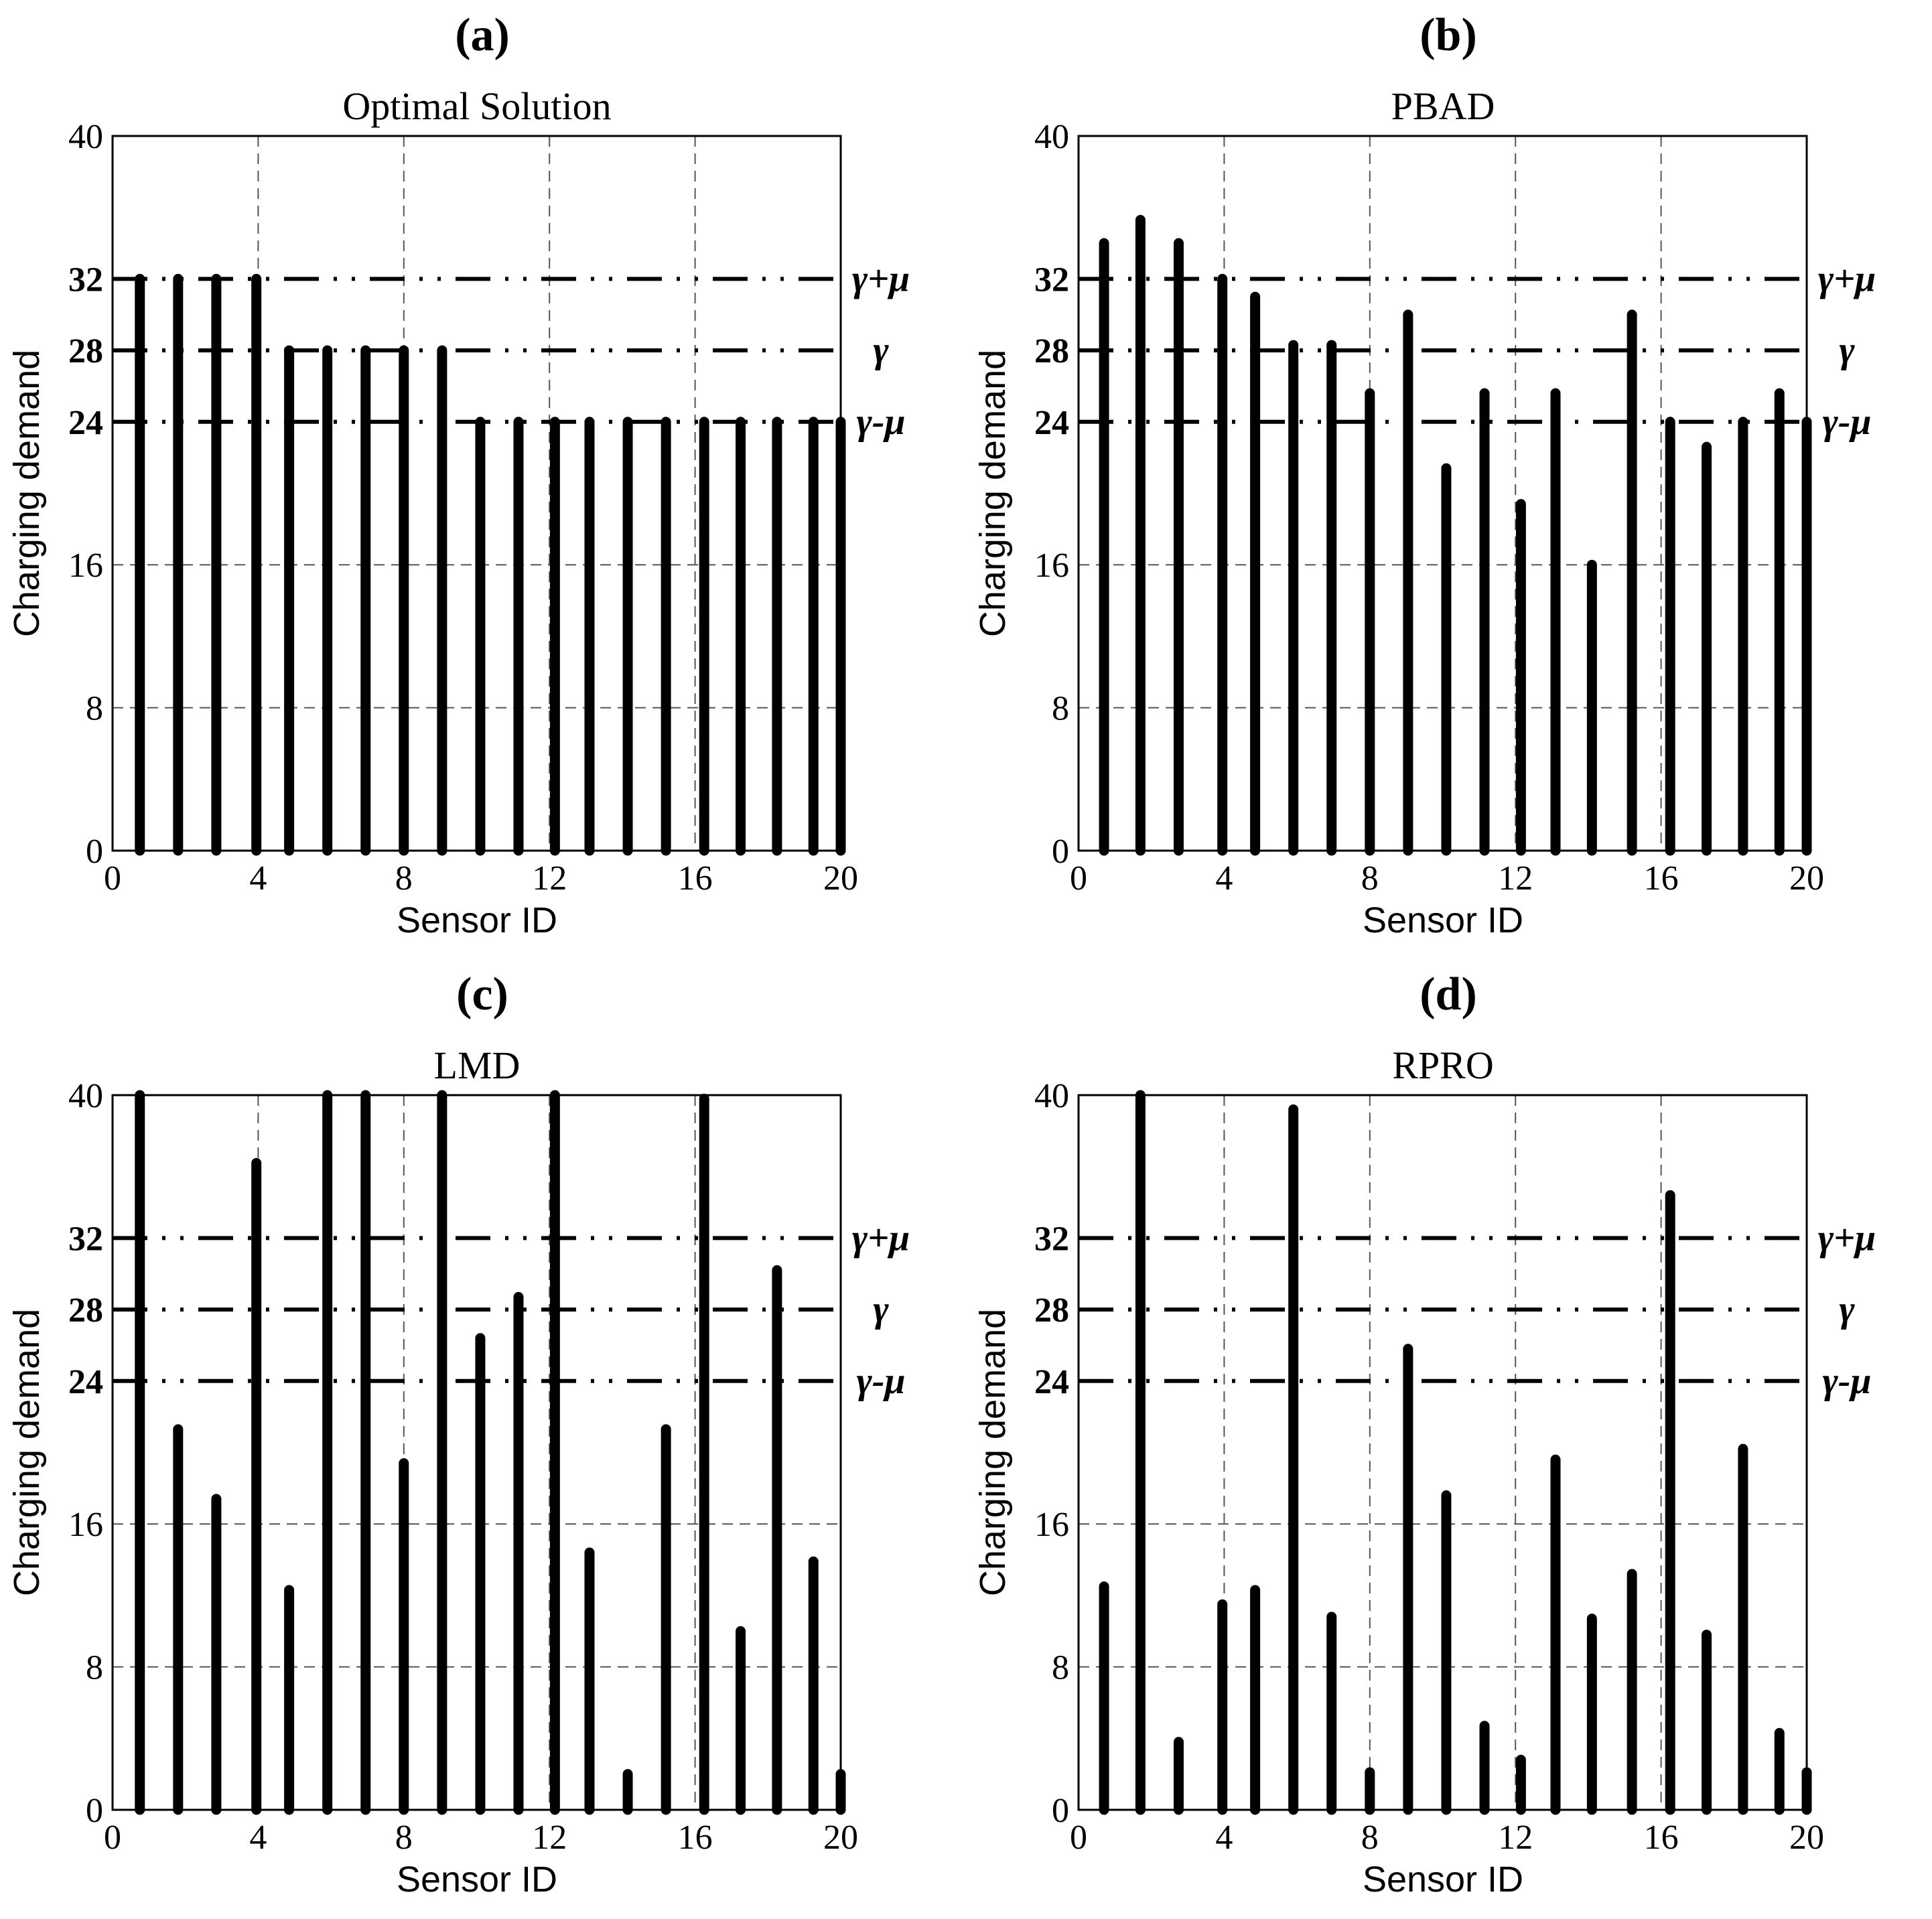 This screenshot has height=1919, width=1932. I want to click on panel-label: (a), so click(482, 35).